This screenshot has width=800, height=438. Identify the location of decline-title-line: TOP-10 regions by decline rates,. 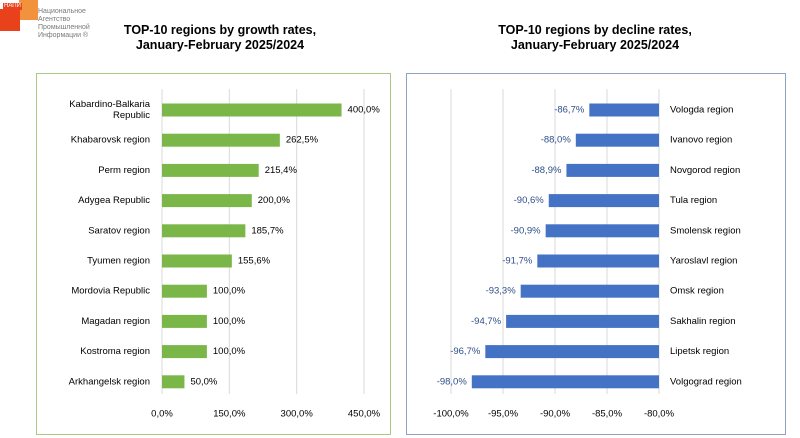
(595, 30).